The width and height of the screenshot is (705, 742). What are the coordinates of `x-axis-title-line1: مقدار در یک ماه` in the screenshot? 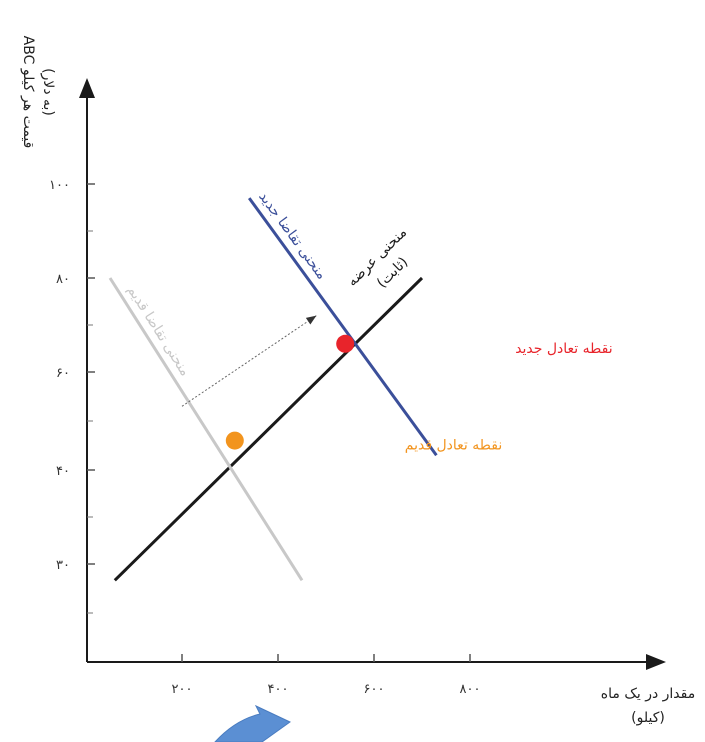 It's located at (648, 694).